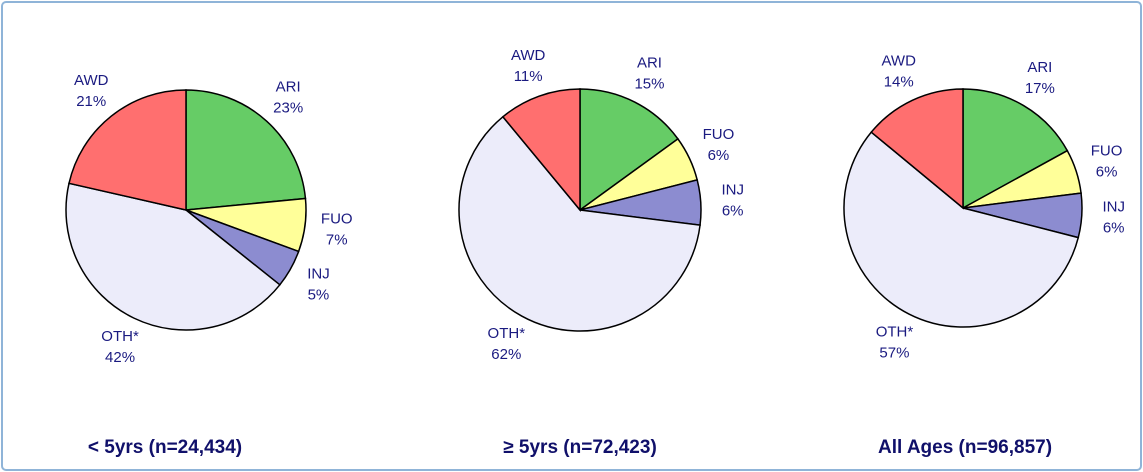 The width and height of the screenshot is (1143, 472). I want to click on slice-value: 42%, so click(120, 357).